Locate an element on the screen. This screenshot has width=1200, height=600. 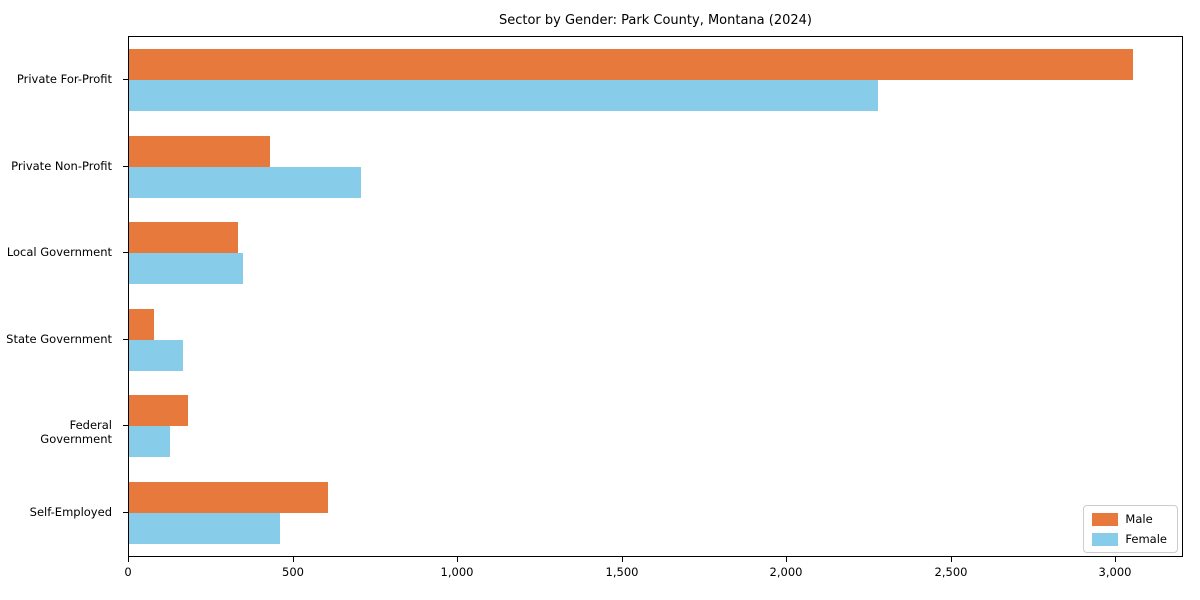
x-tick-label: 3,000 is located at coordinates (1115, 572).